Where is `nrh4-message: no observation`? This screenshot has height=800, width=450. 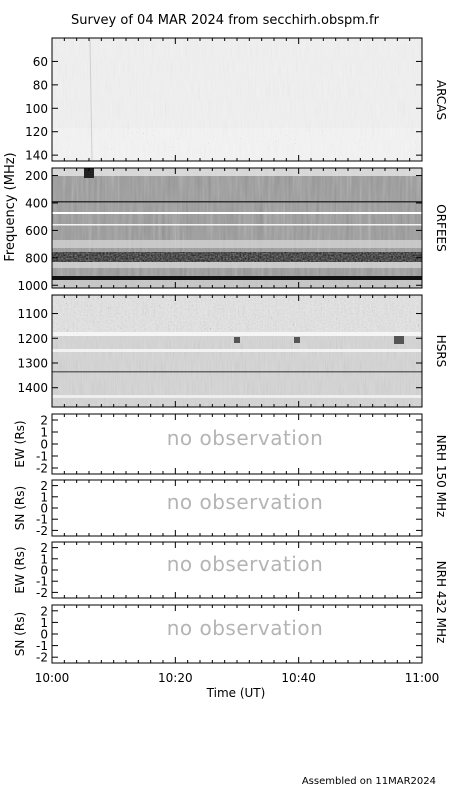 nrh4-message: no observation is located at coordinates (245, 628).